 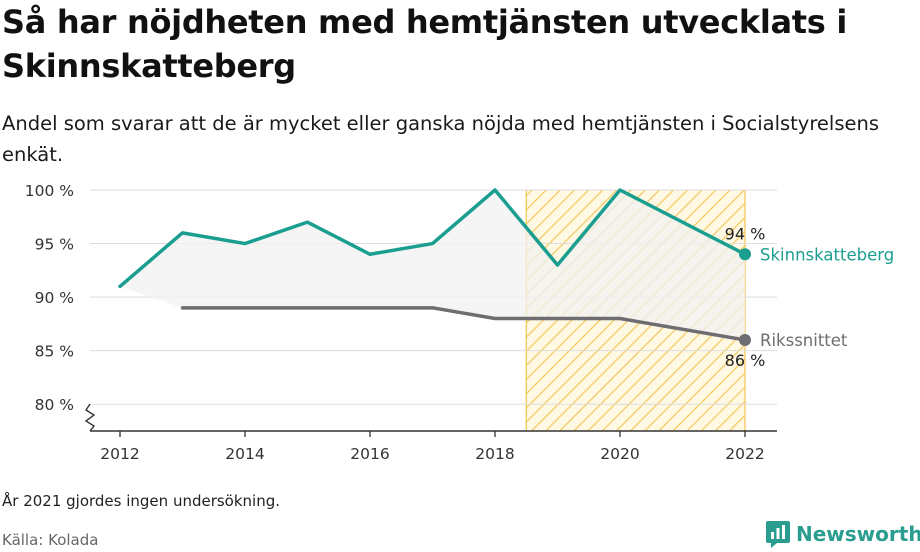 I want to click on series-line-skinnskatteberg, so click(x=432, y=238).